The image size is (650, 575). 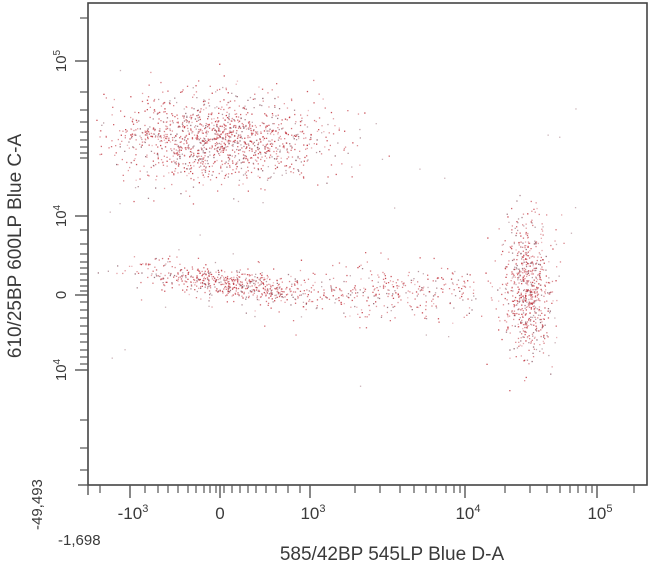 I want to click on x-axis-title: 585/42BP 545LP Blue D-A, so click(x=392, y=554).